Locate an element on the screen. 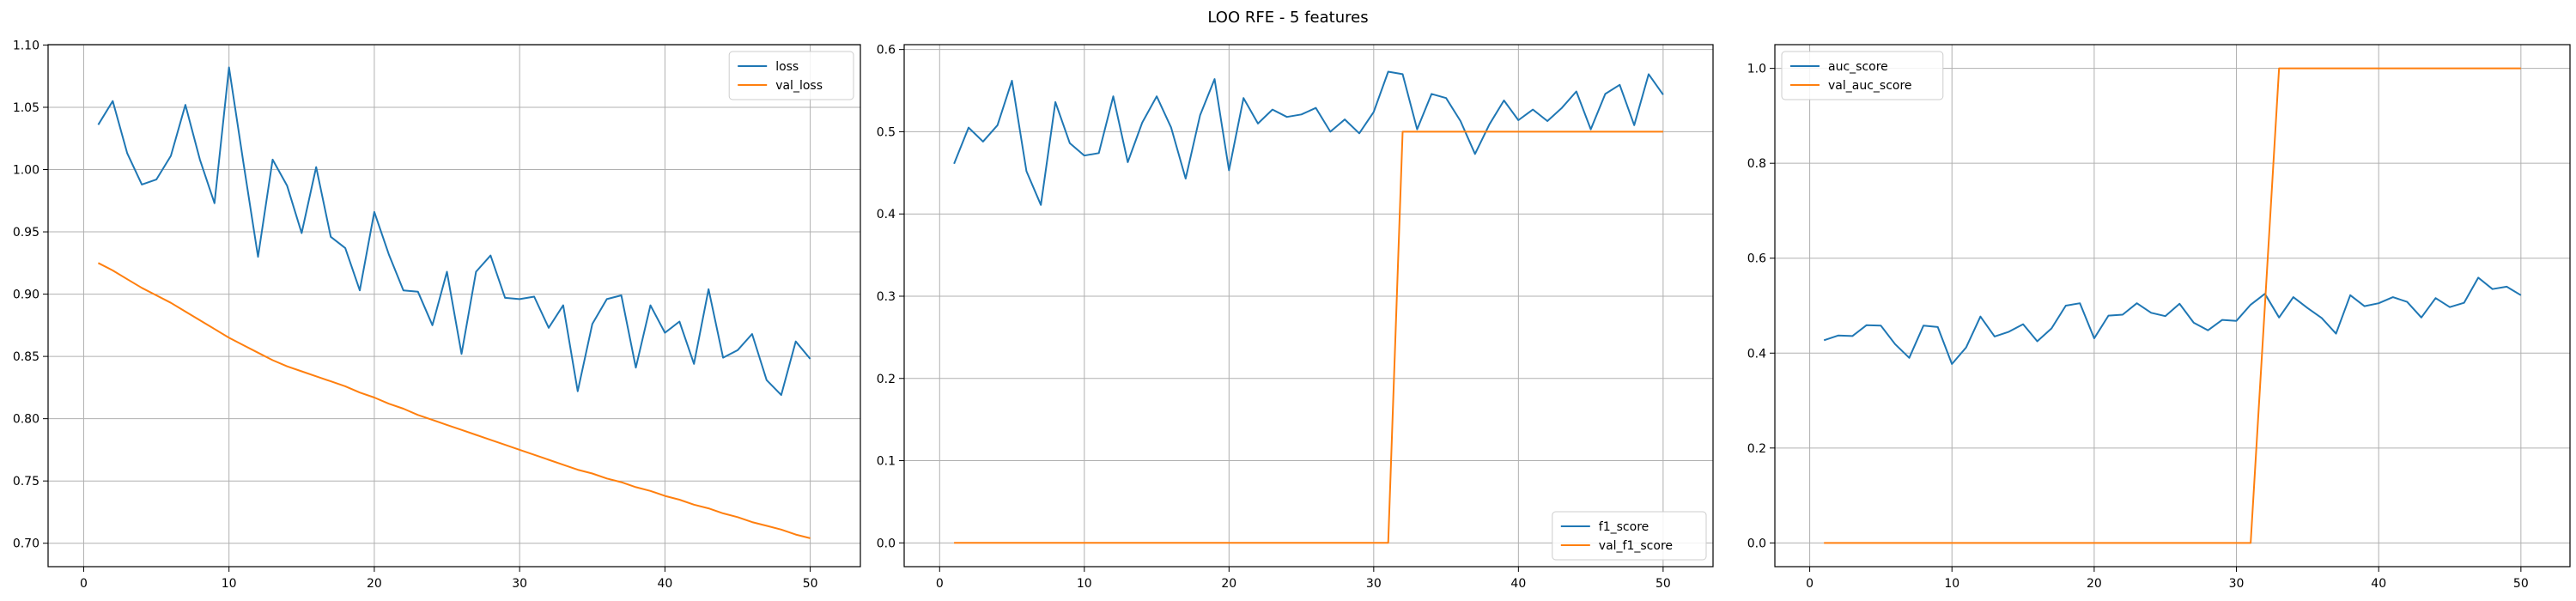  series-line-f1_score is located at coordinates (1308, 138).